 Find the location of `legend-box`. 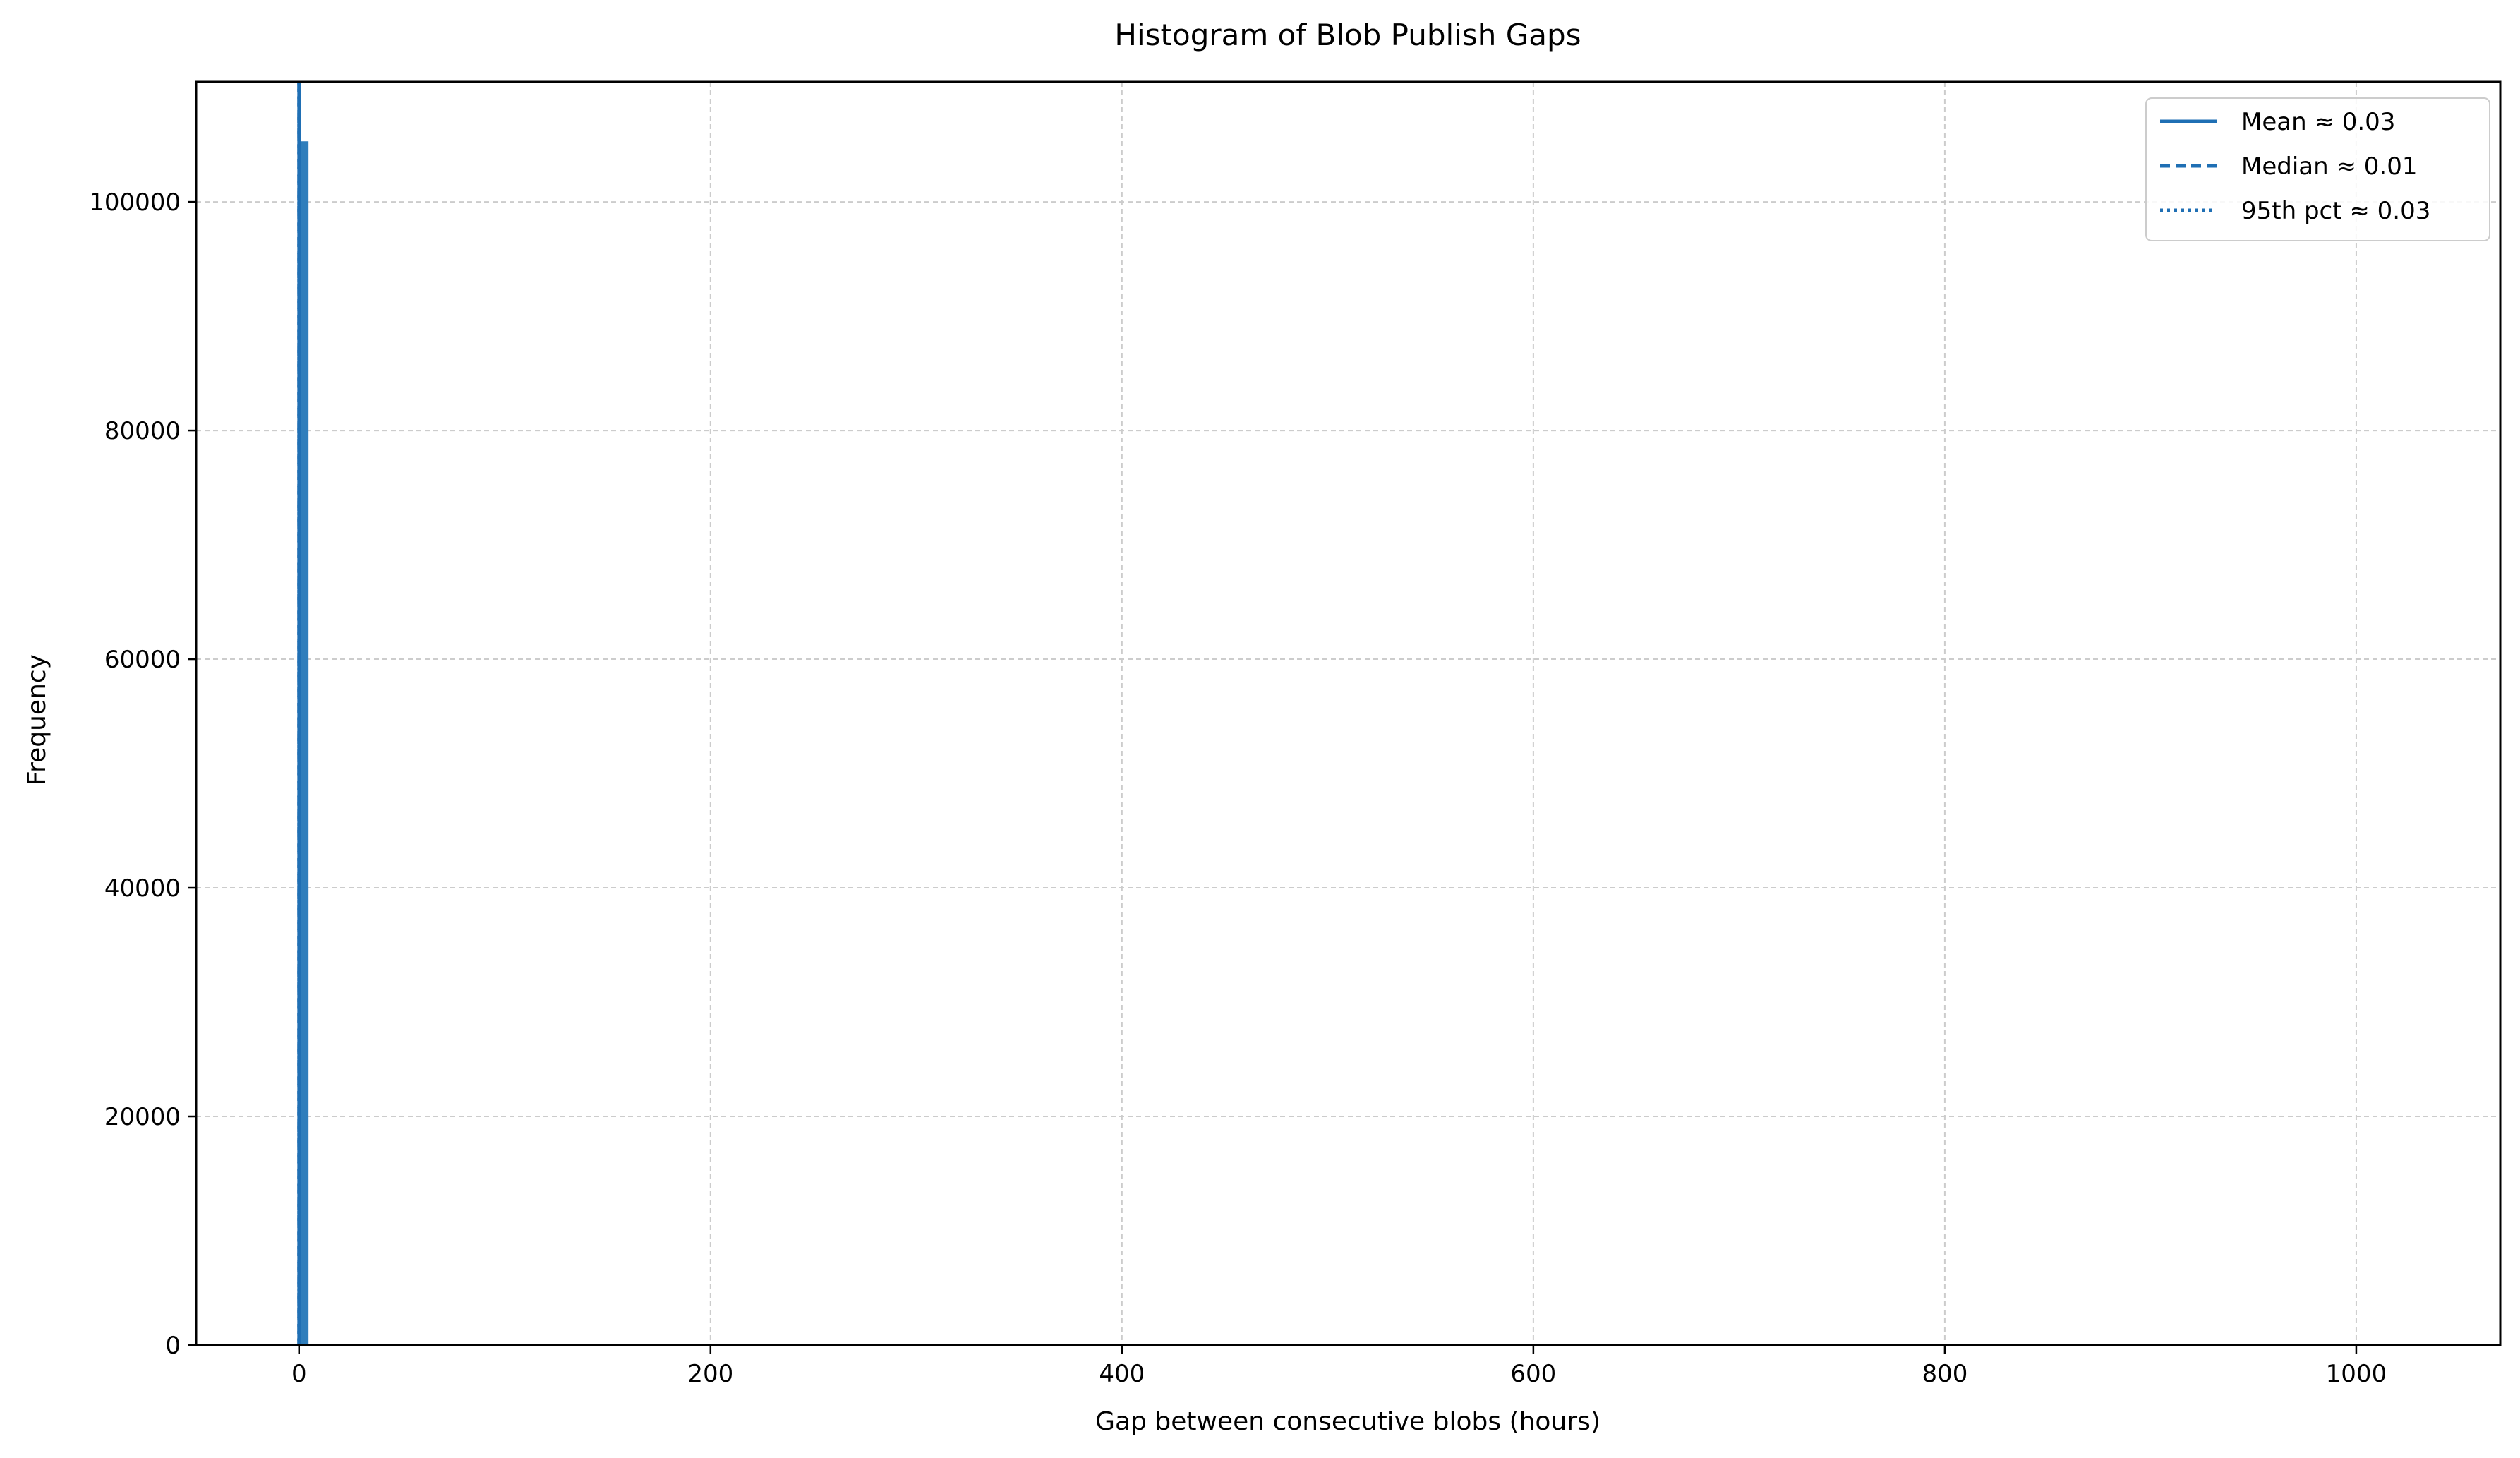

legend-box is located at coordinates (2317, 169).